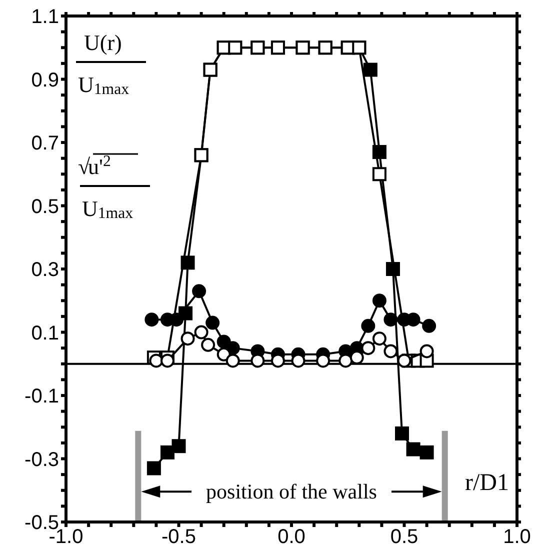  I want to click on y-tick-label: 0.1, so click(45, 333).